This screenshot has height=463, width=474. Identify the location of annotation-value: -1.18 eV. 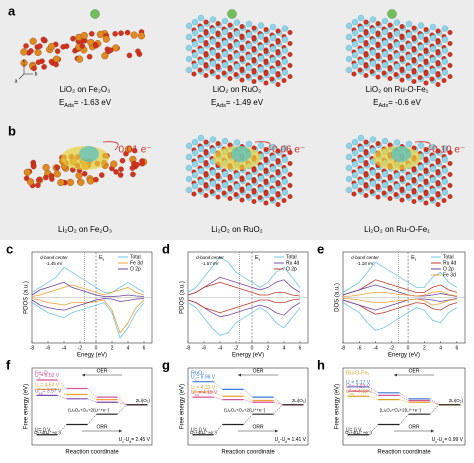
(364, 263).